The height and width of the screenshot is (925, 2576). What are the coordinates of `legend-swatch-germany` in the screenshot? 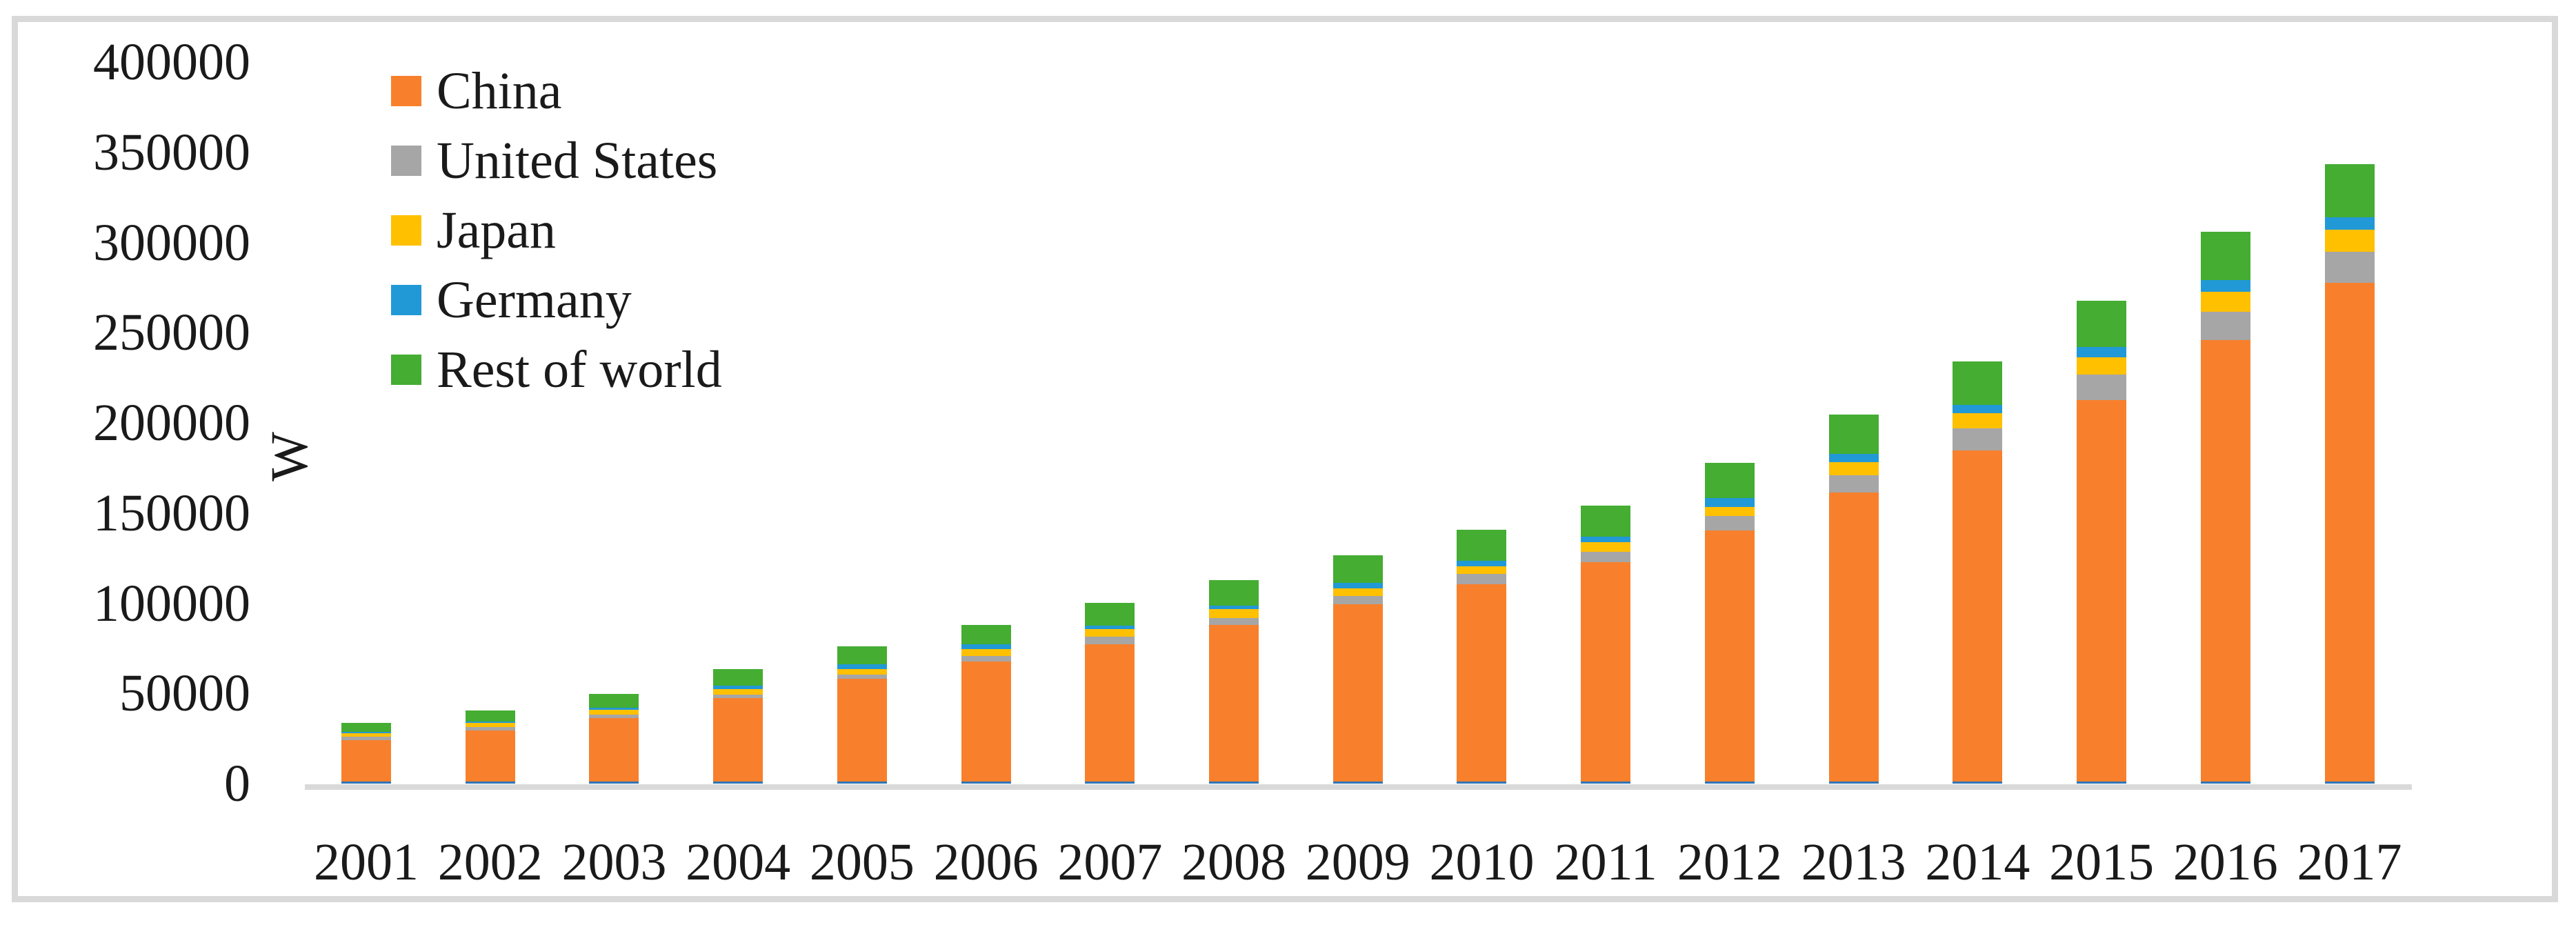 It's located at (406, 300).